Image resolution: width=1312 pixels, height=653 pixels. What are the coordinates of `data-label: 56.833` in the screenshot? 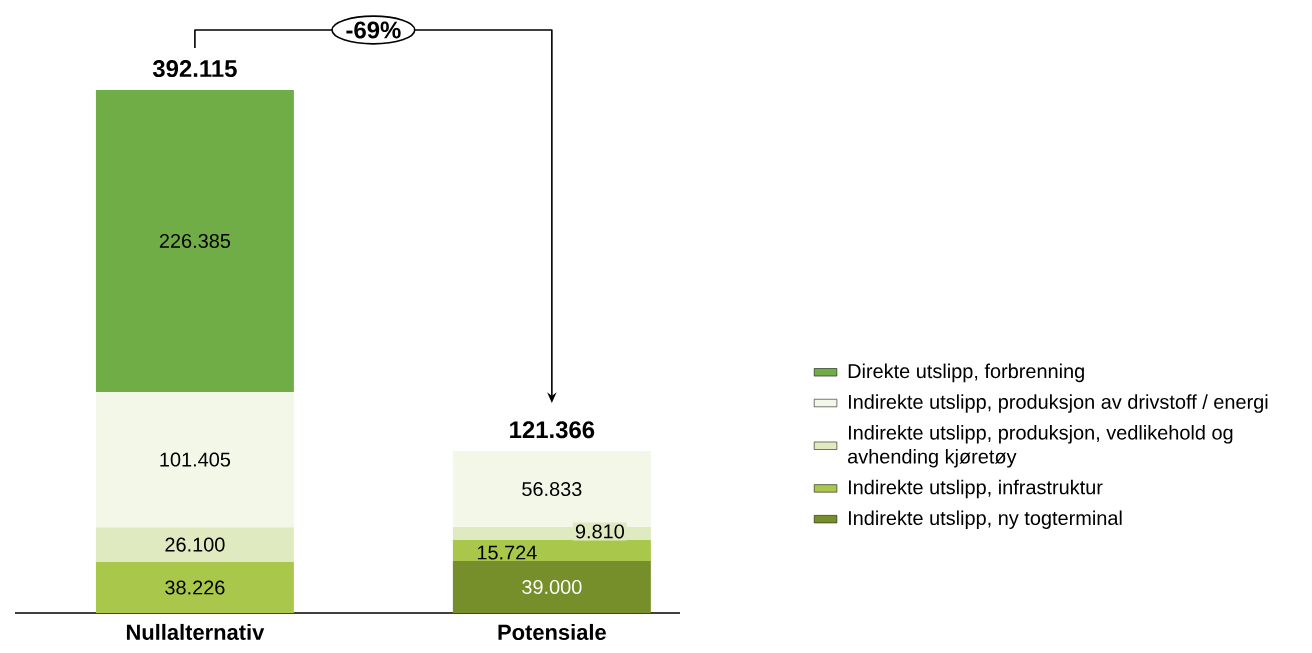 It's located at (552, 489).